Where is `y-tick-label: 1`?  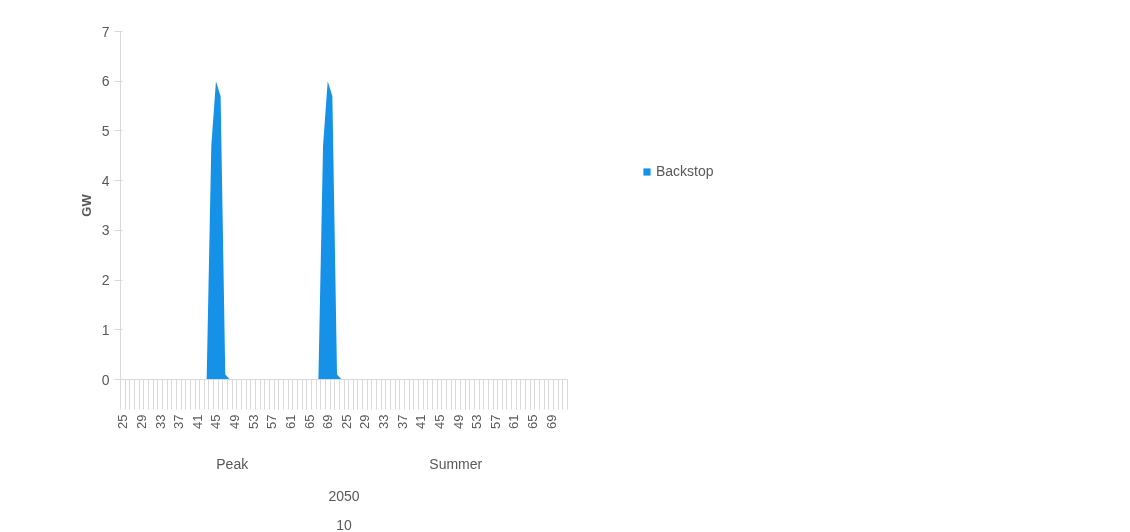
y-tick-label: 1 is located at coordinates (105, 329).